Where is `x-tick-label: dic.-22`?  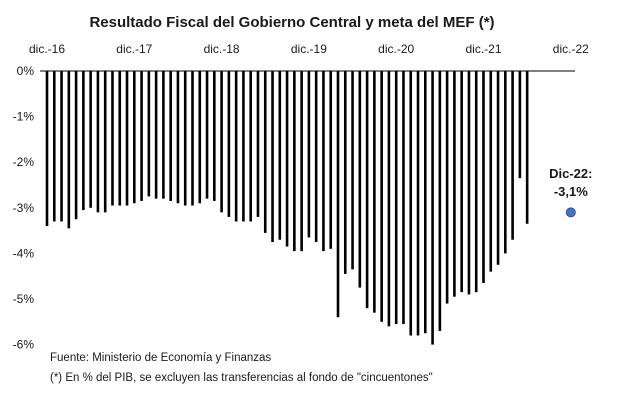 x-tick-label: dic.-22 is located at coordinates (571, 49).